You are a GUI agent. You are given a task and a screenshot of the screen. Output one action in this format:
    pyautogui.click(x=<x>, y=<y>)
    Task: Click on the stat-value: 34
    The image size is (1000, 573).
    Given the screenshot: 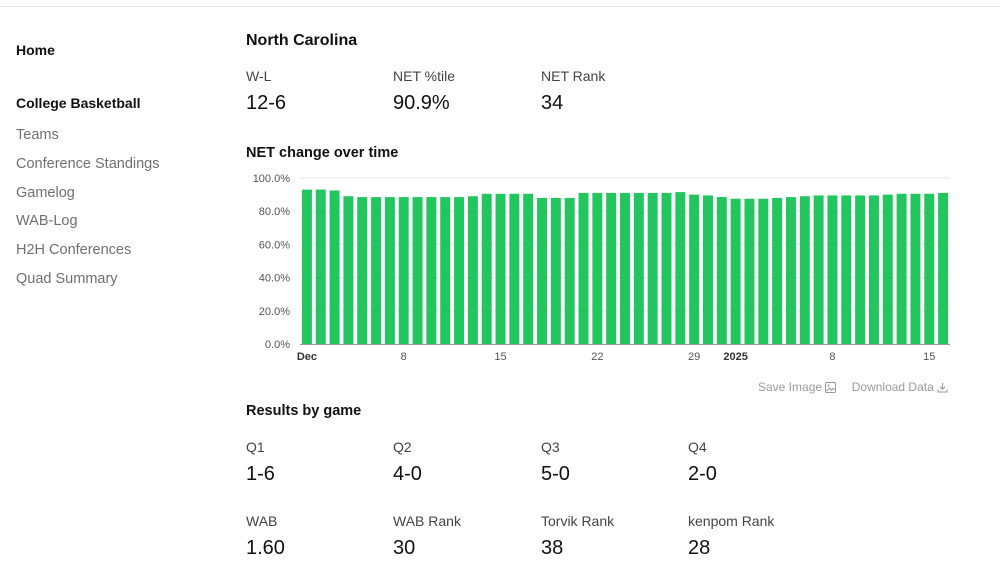 What is the action you would take?
    pyautogui.click(x=552, y=103)
    